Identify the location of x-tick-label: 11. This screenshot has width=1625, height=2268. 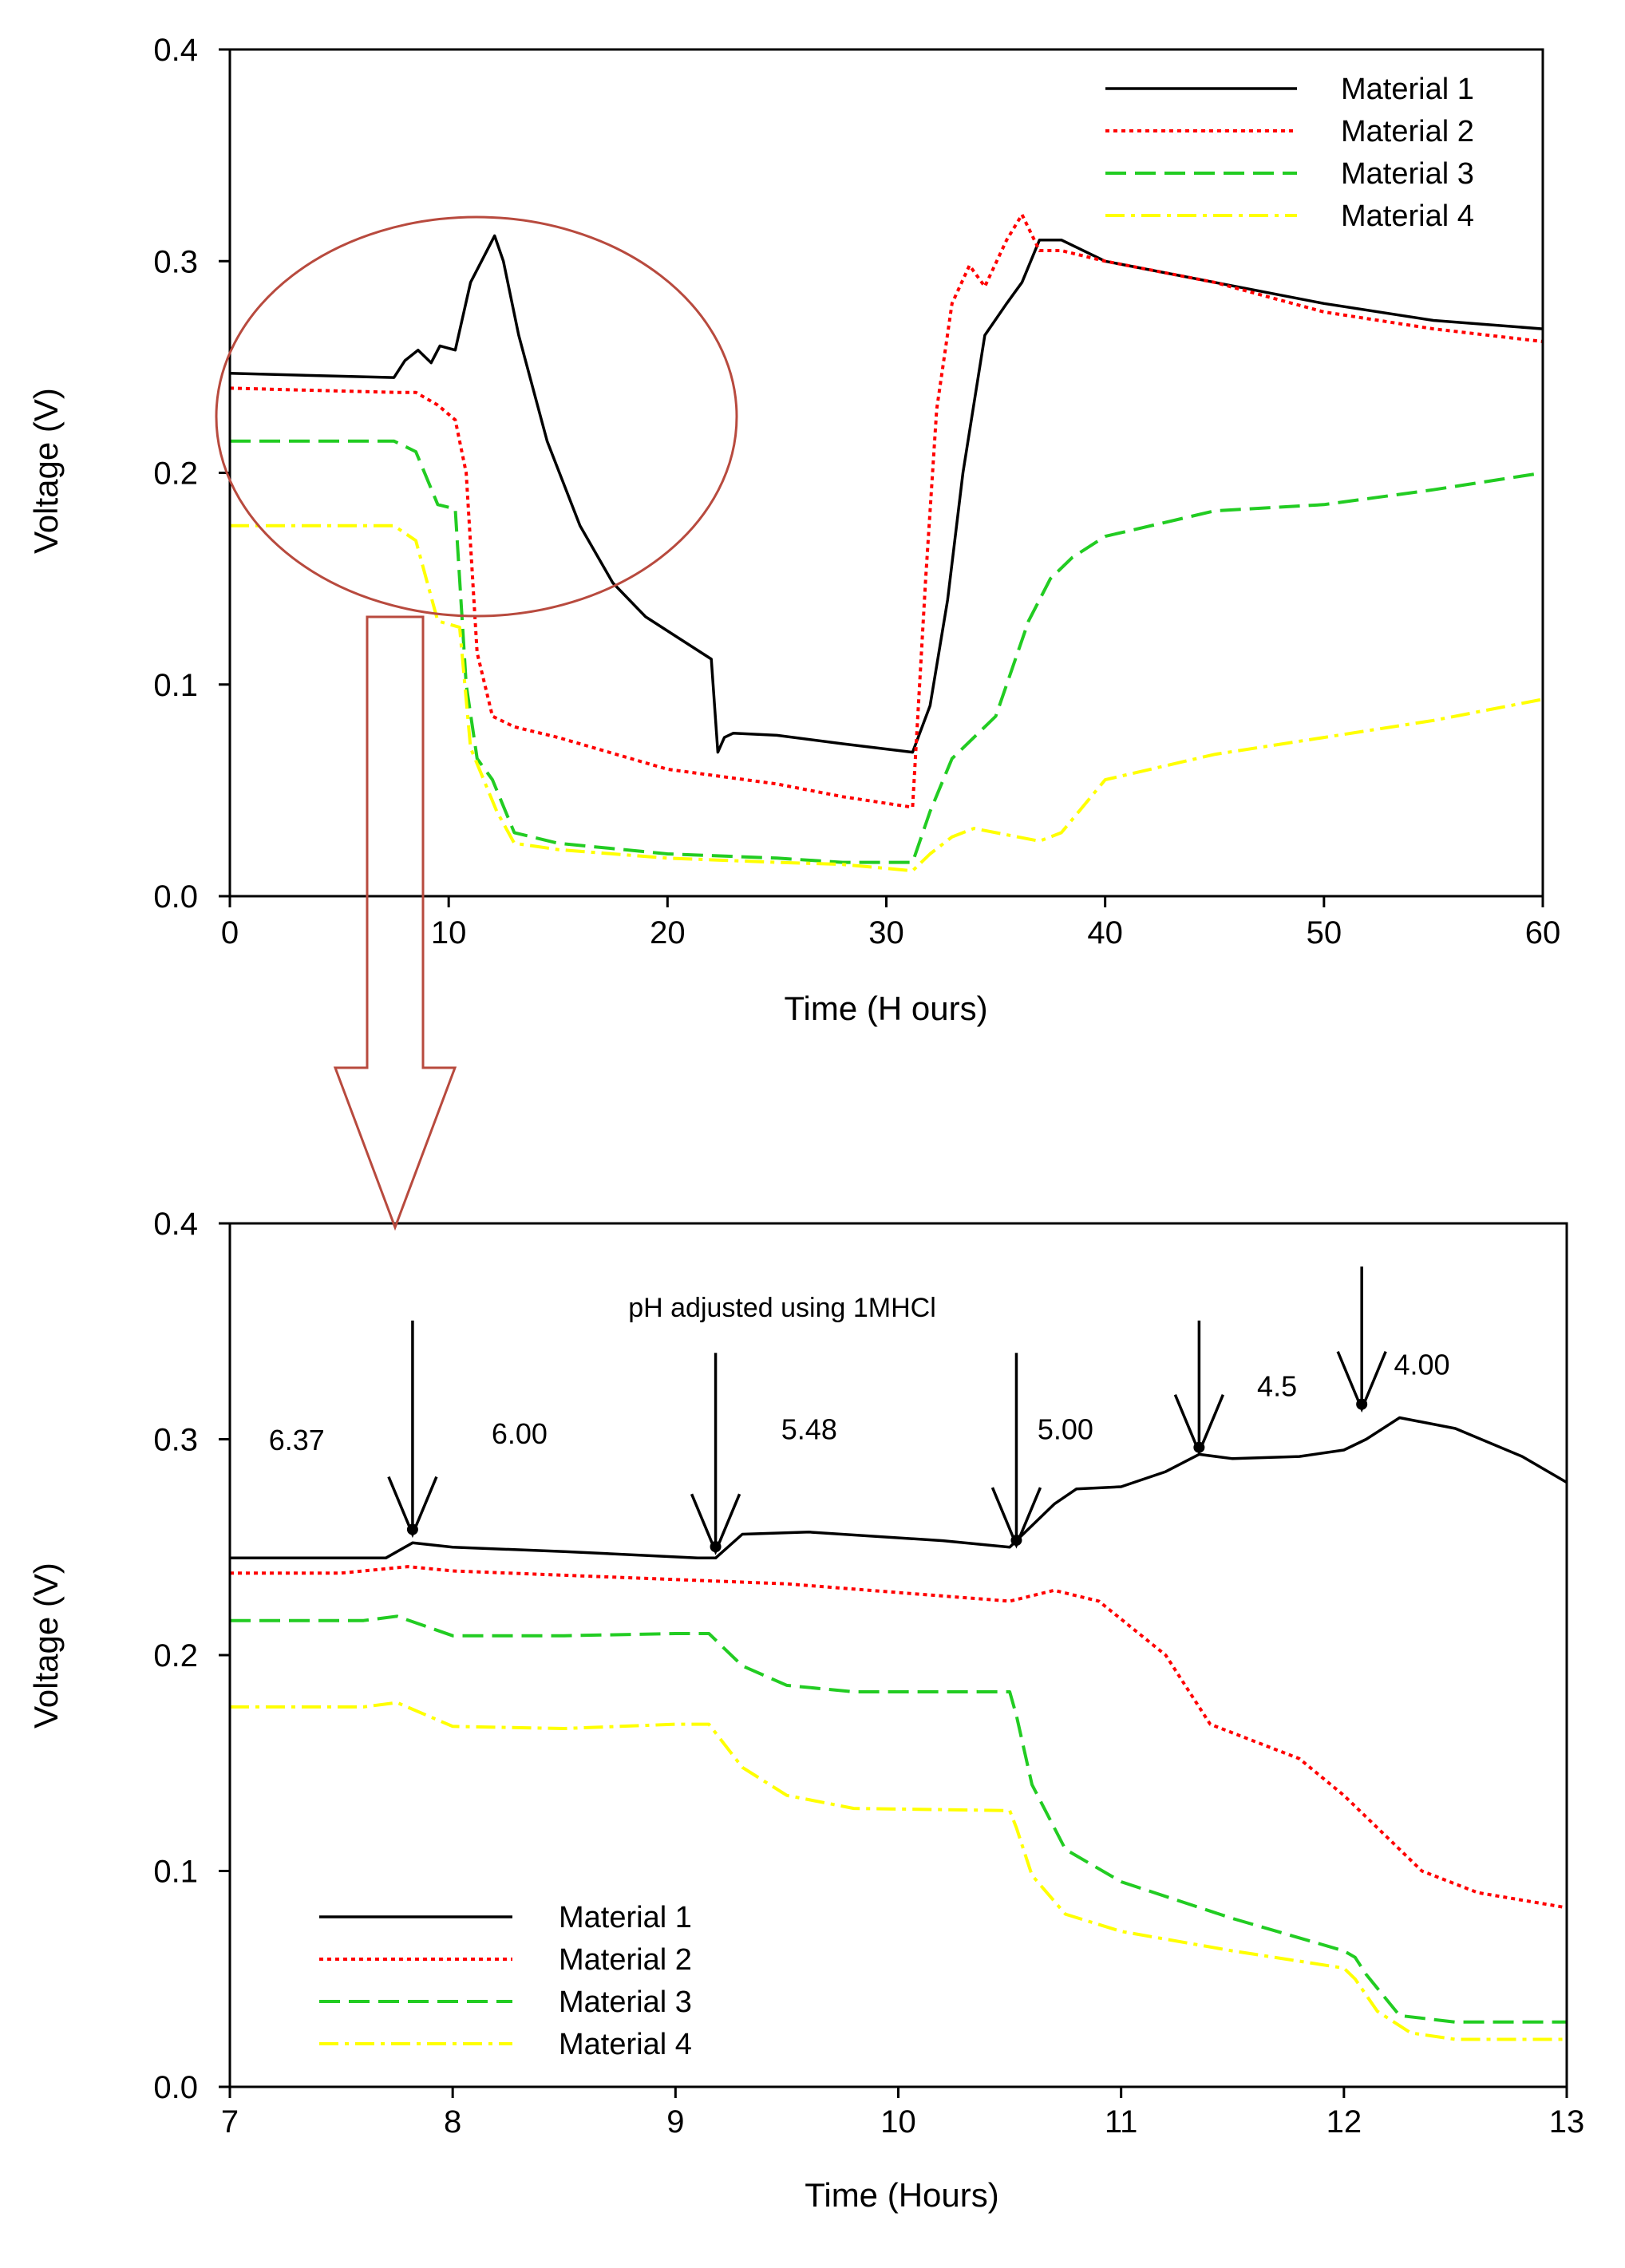
(1121, 2122).